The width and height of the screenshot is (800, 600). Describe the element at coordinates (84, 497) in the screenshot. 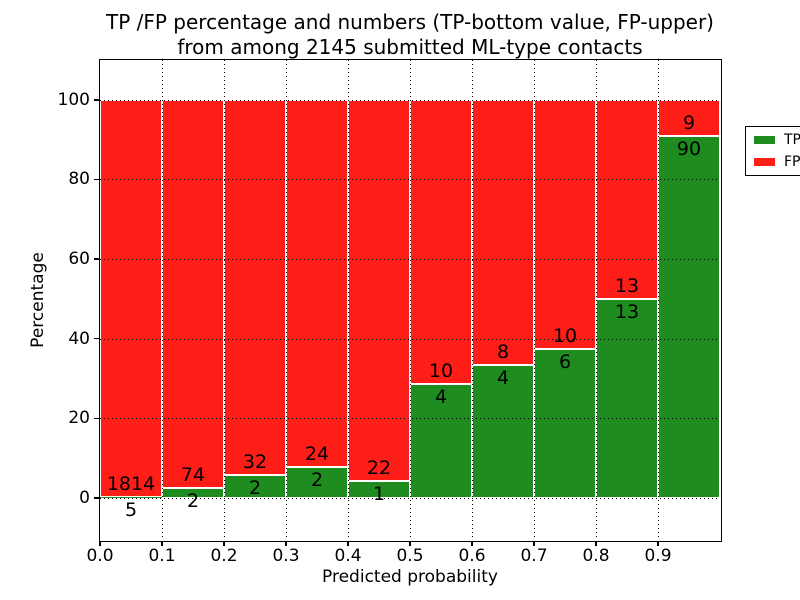

I see `y-tick-label-0: 0` at that location.